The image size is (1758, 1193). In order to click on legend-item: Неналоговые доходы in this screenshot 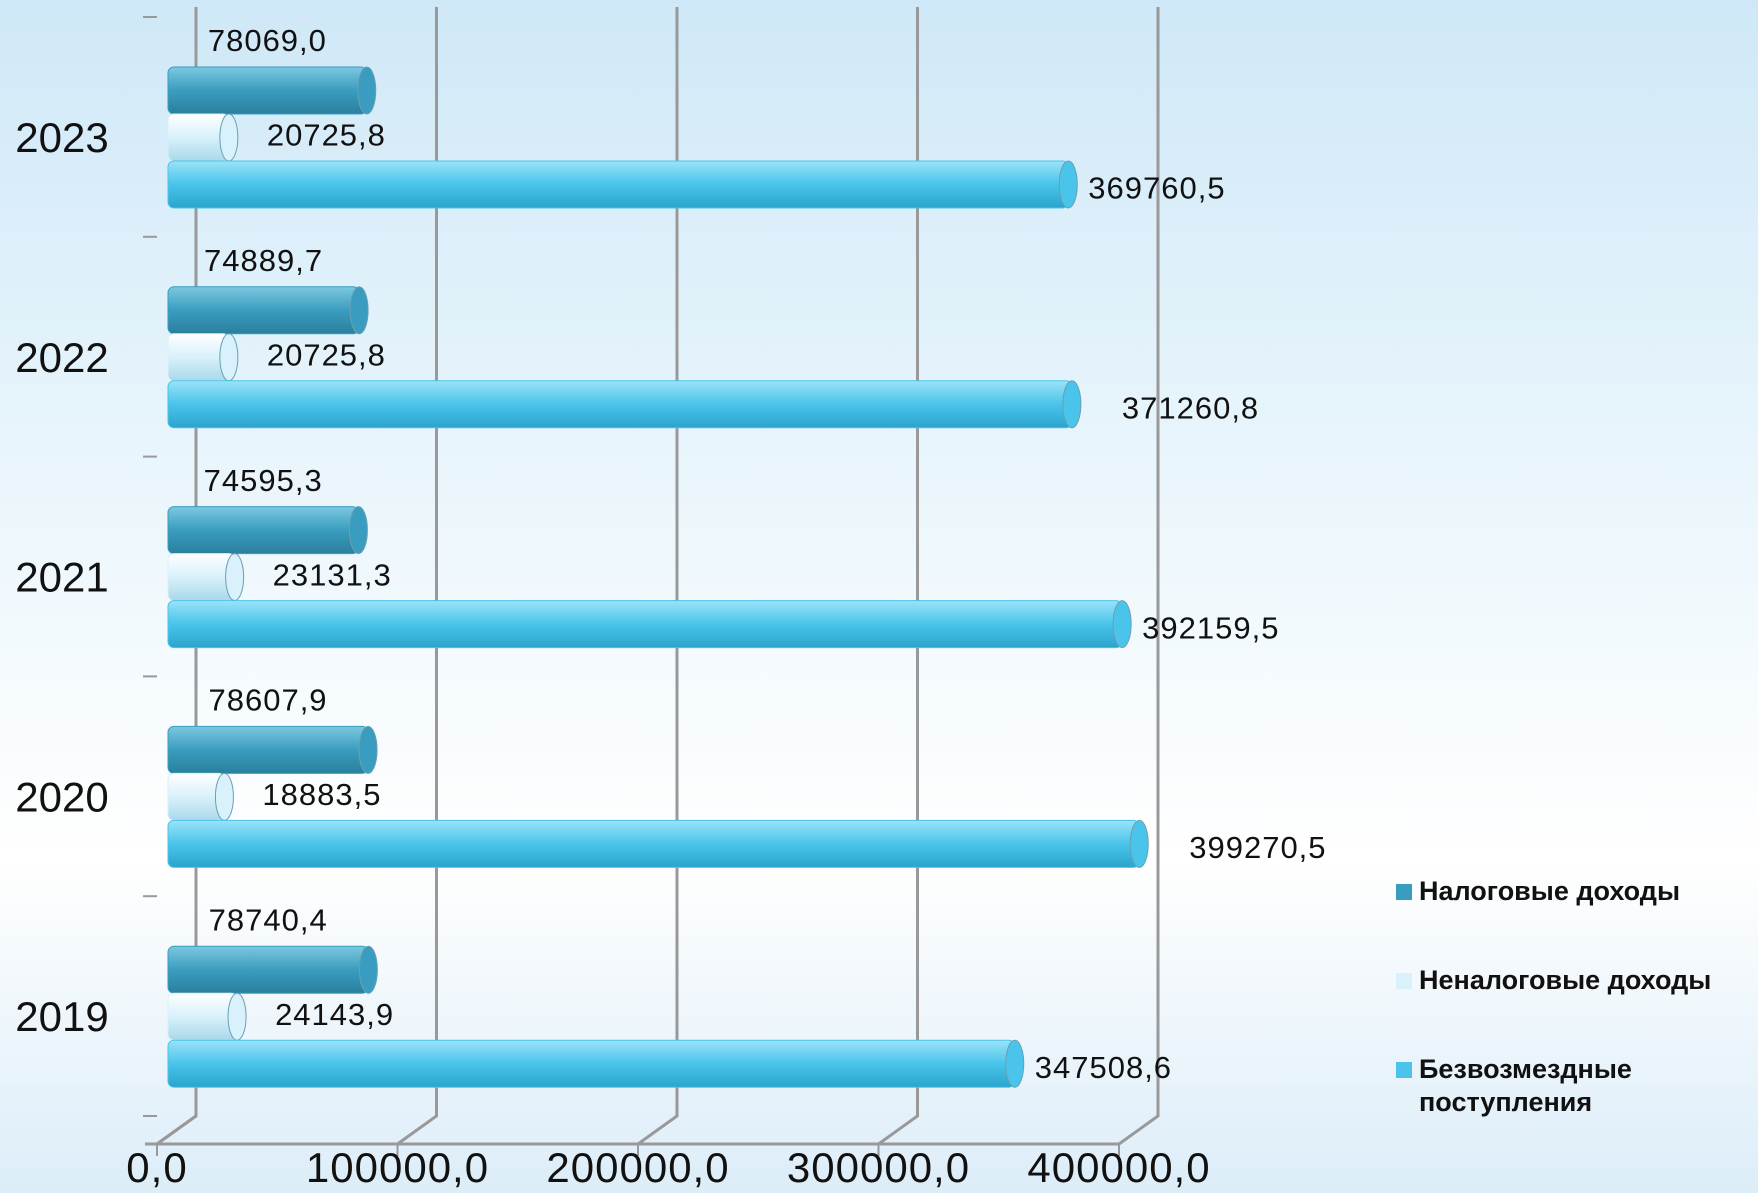, I will do `click(1576, 980)`.